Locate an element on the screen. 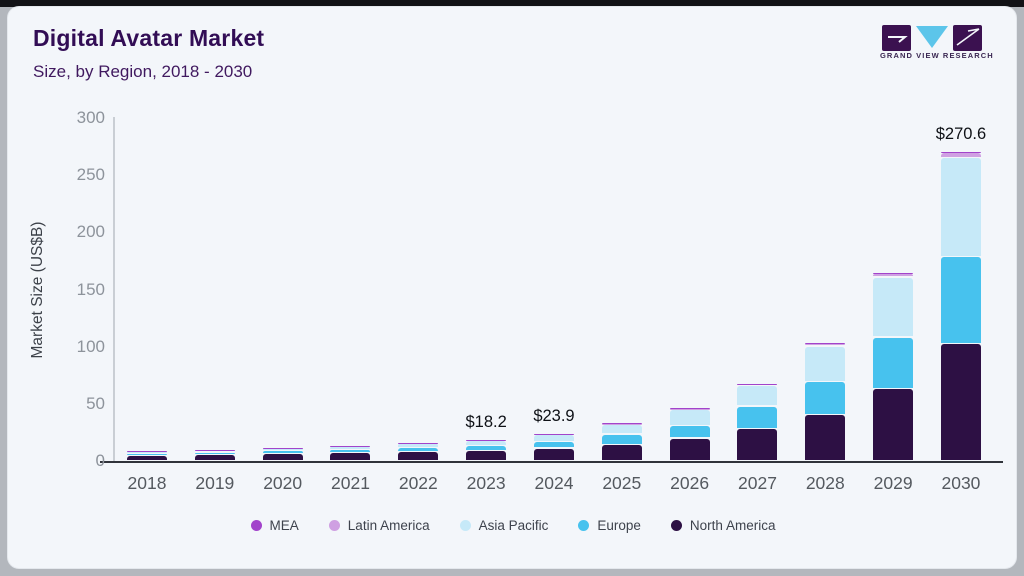 Image resolution: width=1024 pixels, height=576 pixels. x-tick-label: 2021 is located at coordinates (350, 483).